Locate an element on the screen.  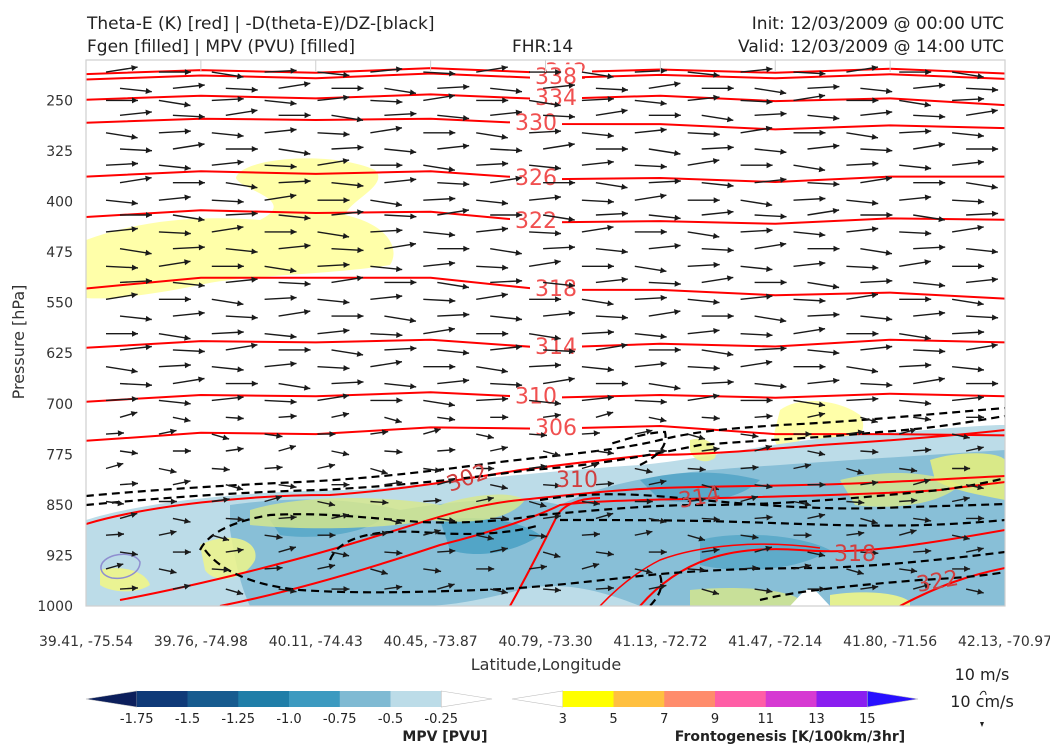
contour-label-bg is located at coordinates (556, 288).